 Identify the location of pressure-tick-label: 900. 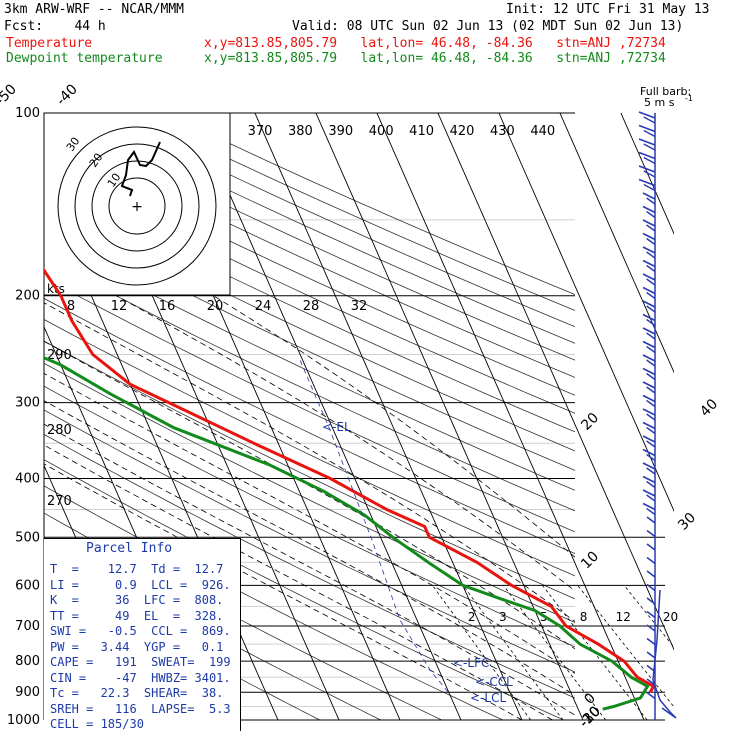
(27, 692).